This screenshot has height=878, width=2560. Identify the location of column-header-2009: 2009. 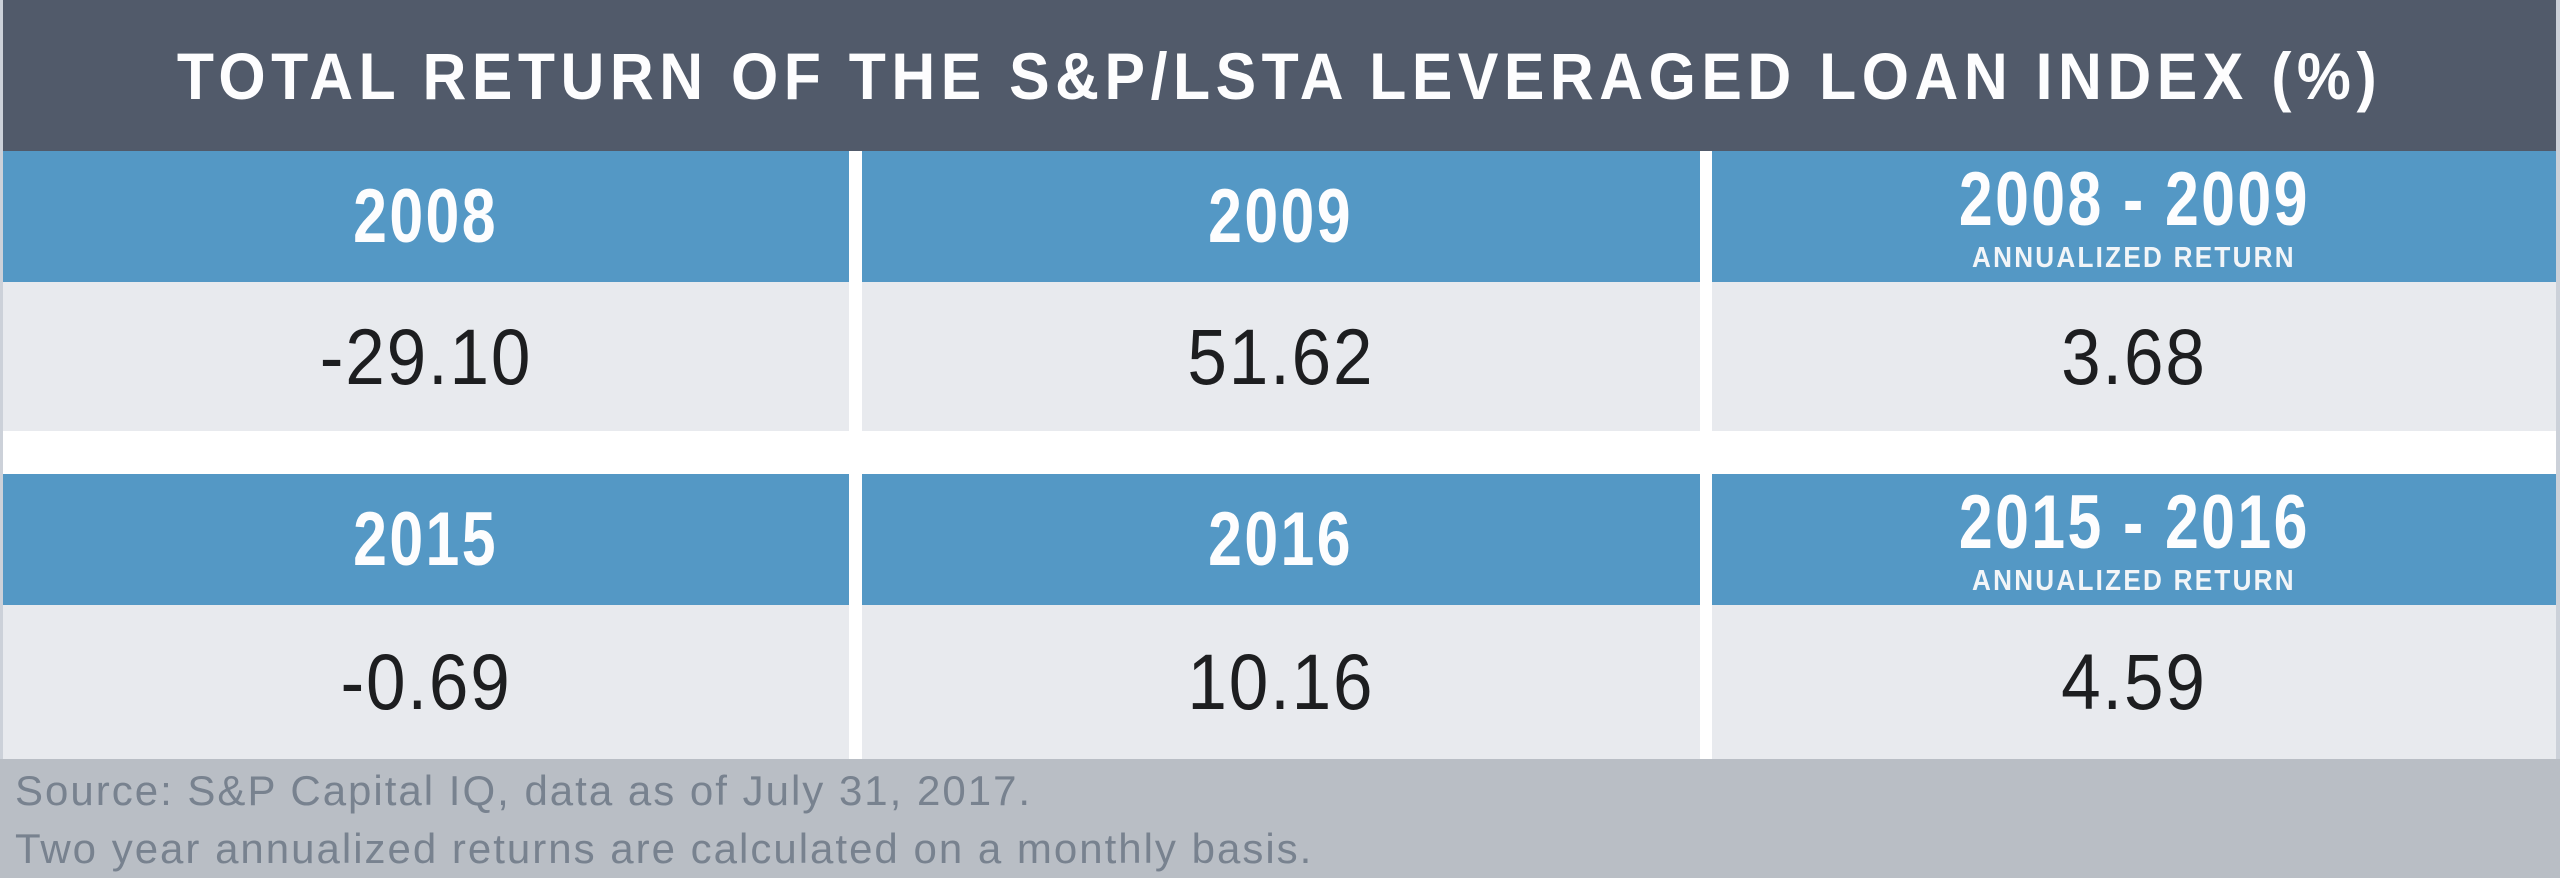
(1280, 216).